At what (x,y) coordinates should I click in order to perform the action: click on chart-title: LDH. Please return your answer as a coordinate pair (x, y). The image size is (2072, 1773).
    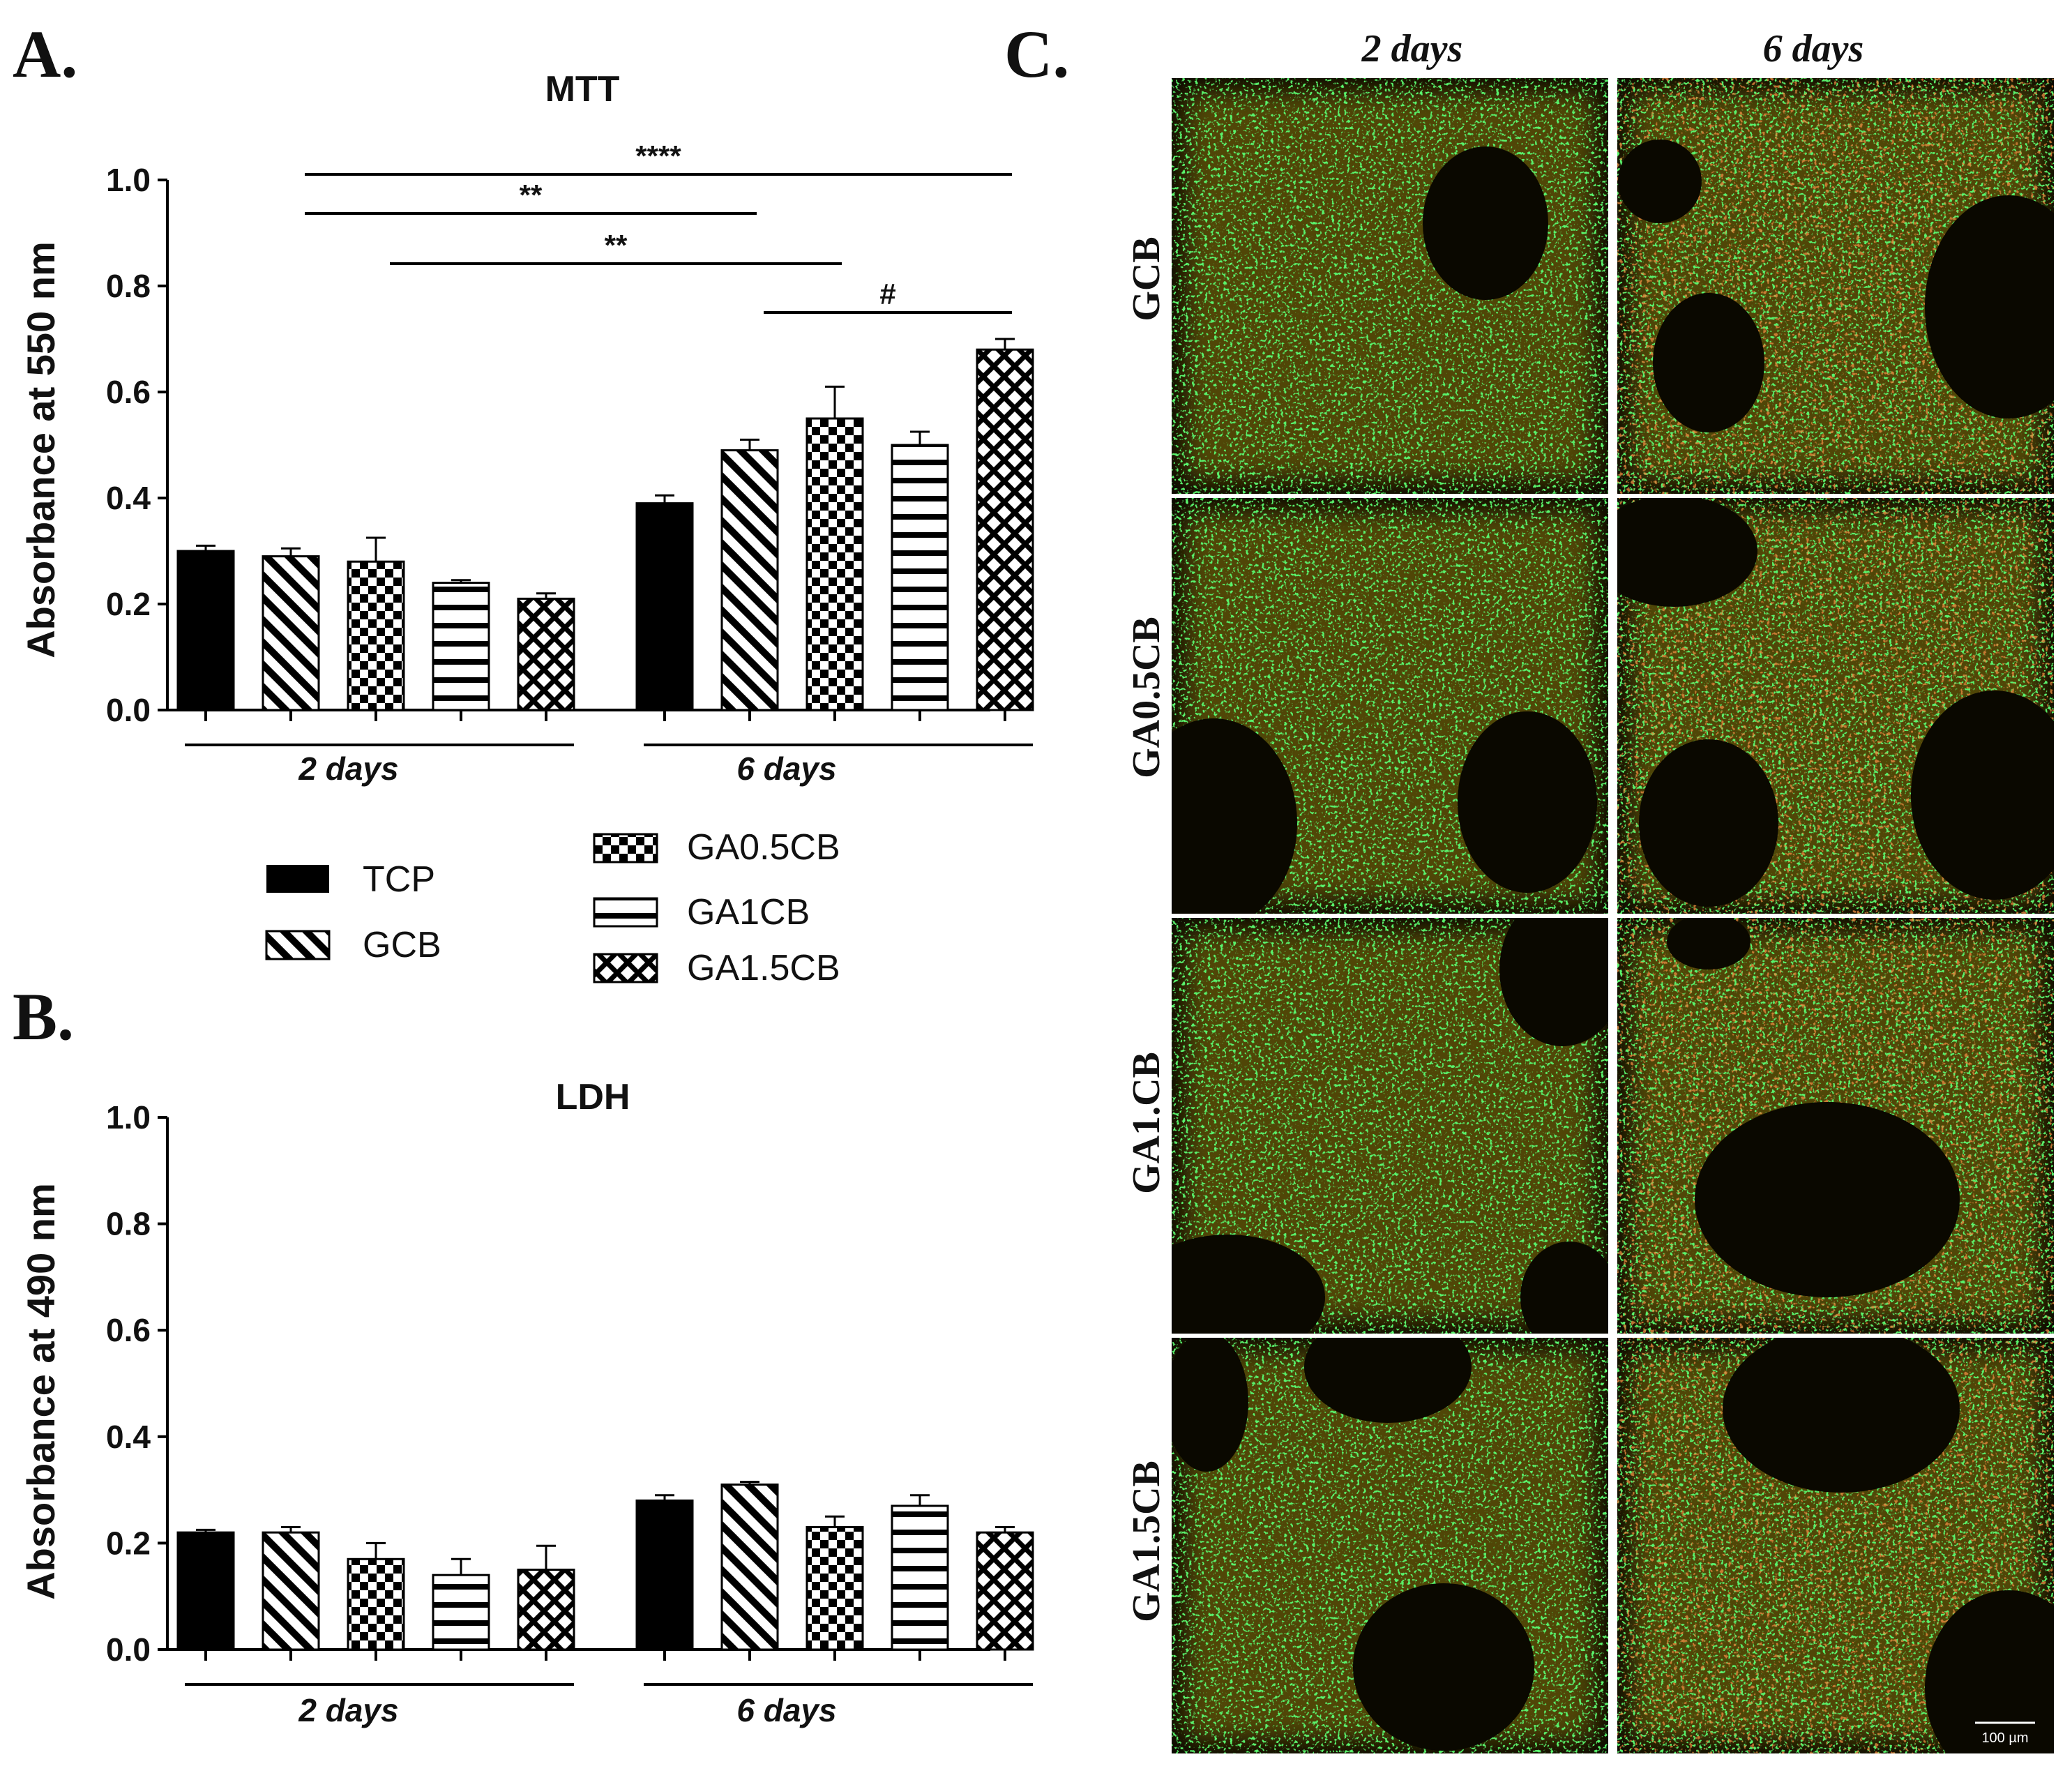
    Looking at the image, I should click on (593, 1097).